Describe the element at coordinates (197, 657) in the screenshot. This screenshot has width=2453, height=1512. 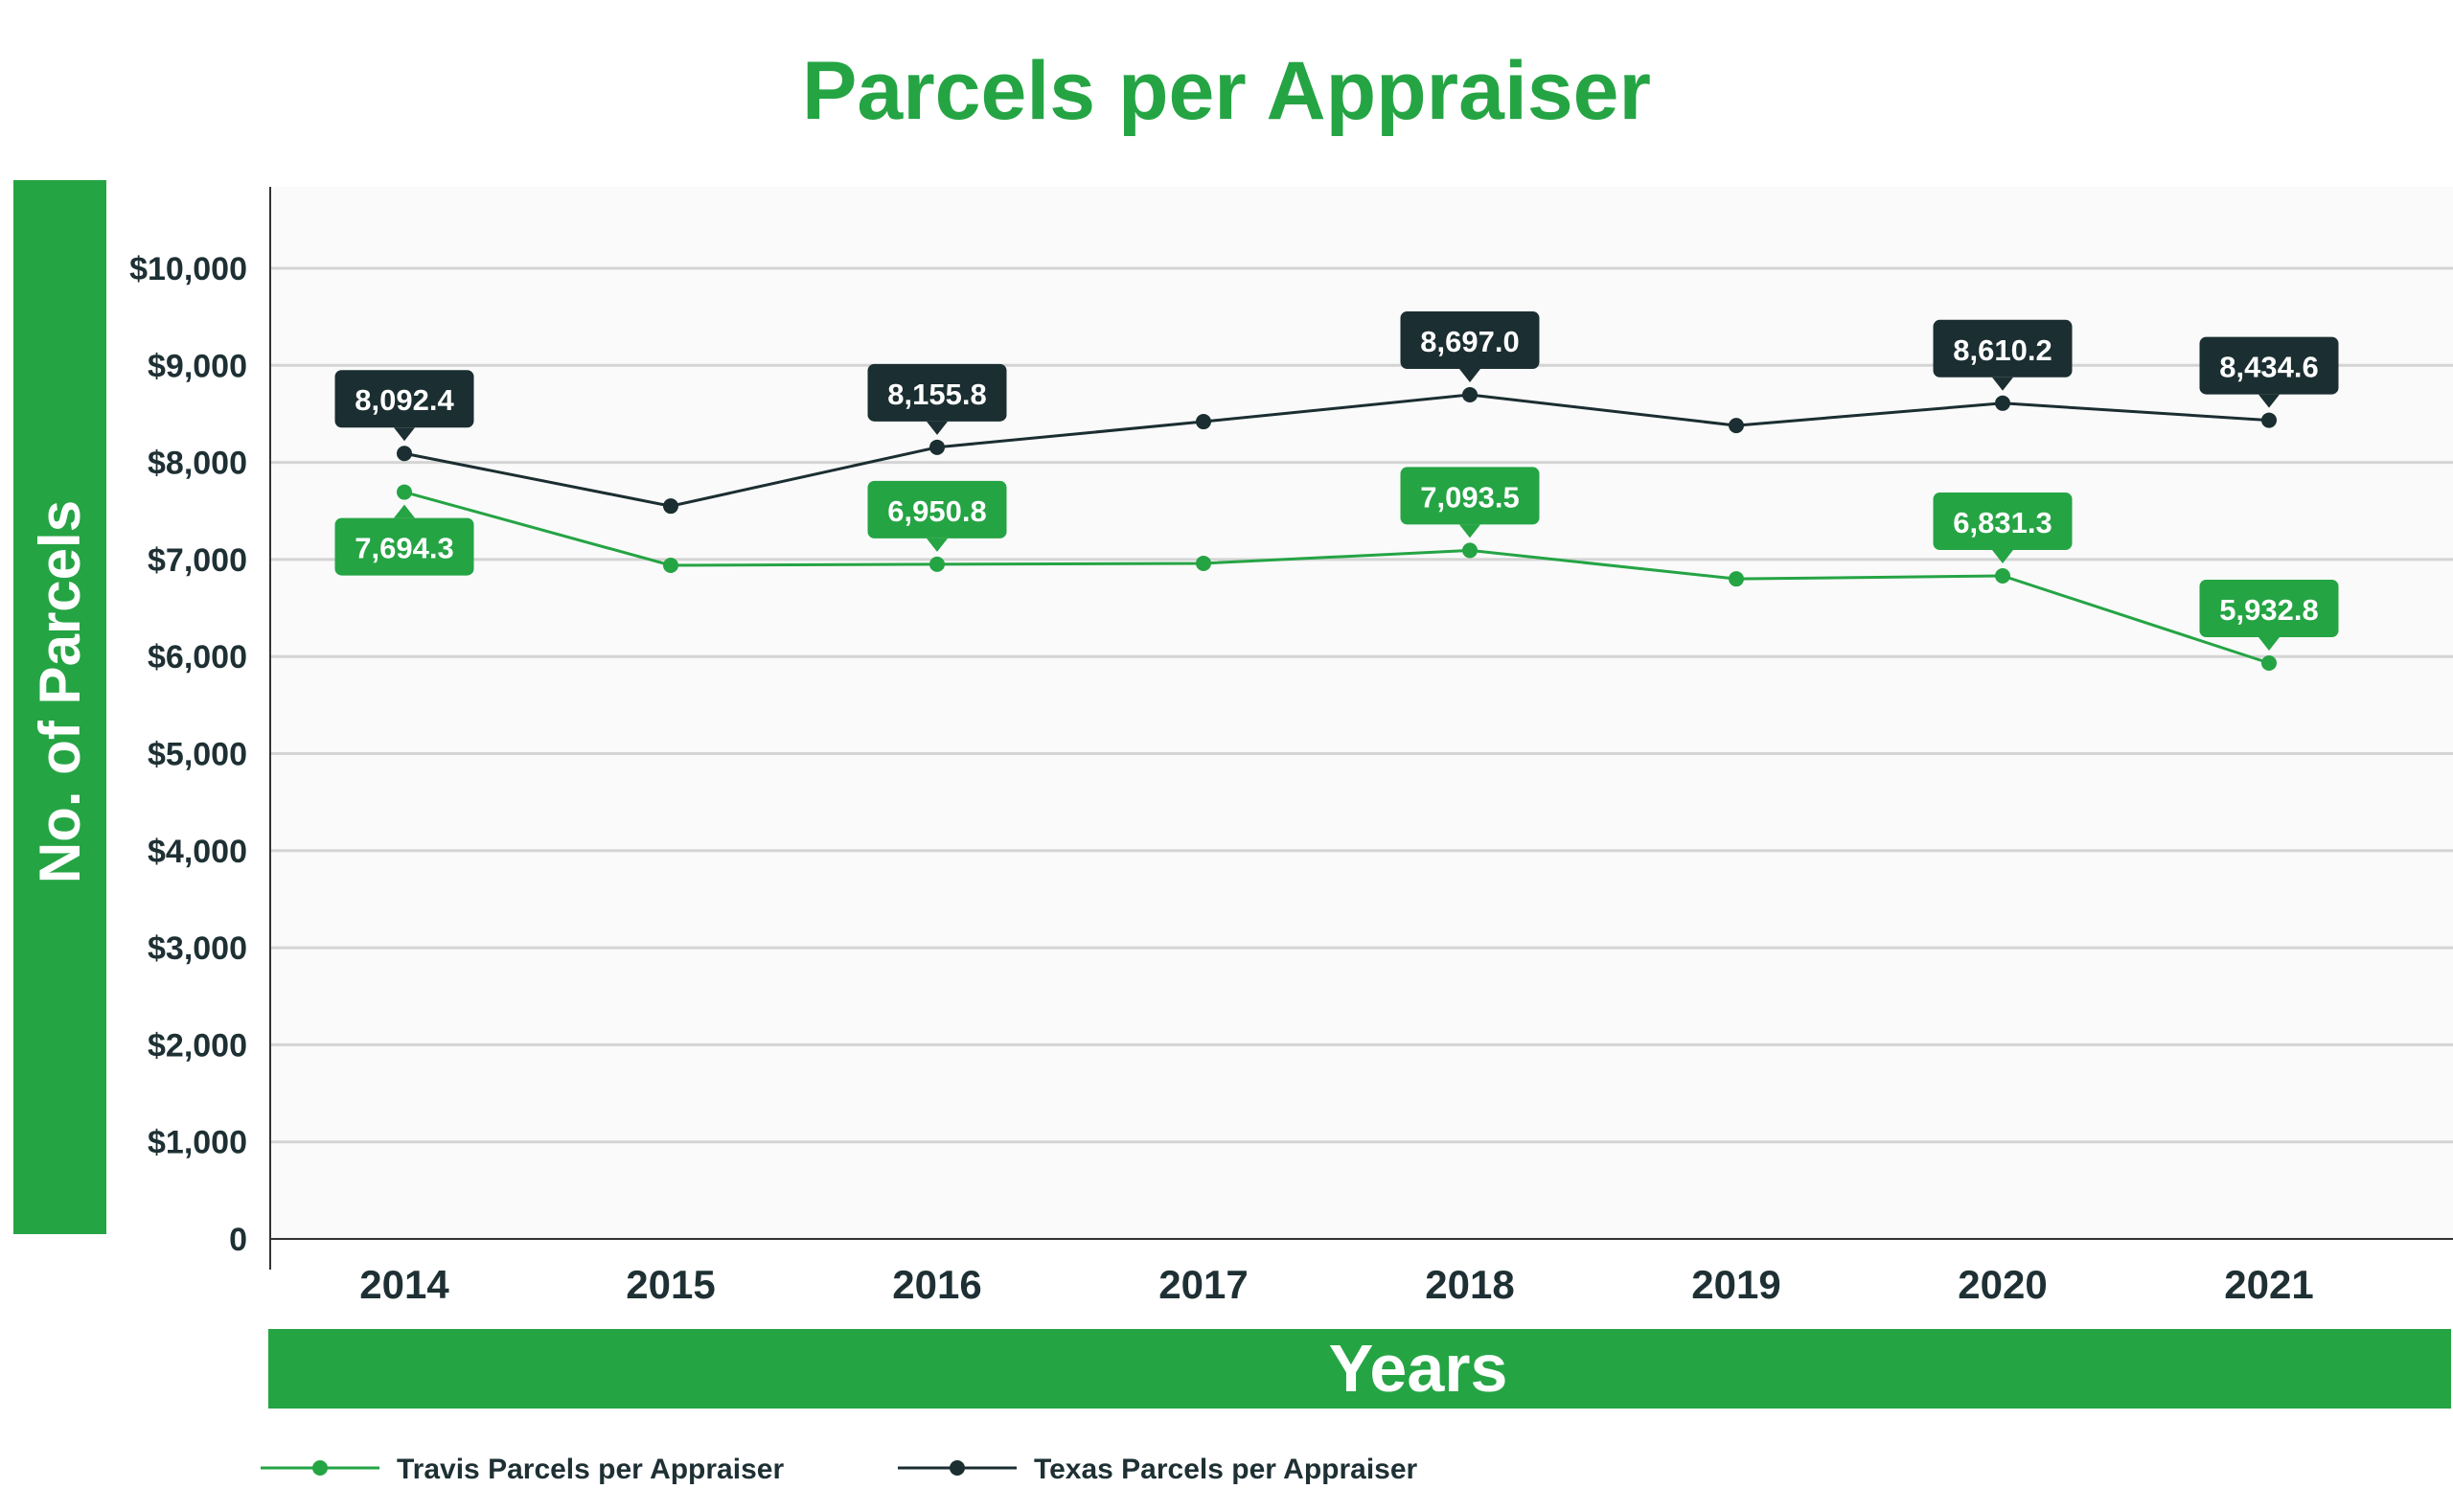
I see `y-tick-label: $6,000` at that location.